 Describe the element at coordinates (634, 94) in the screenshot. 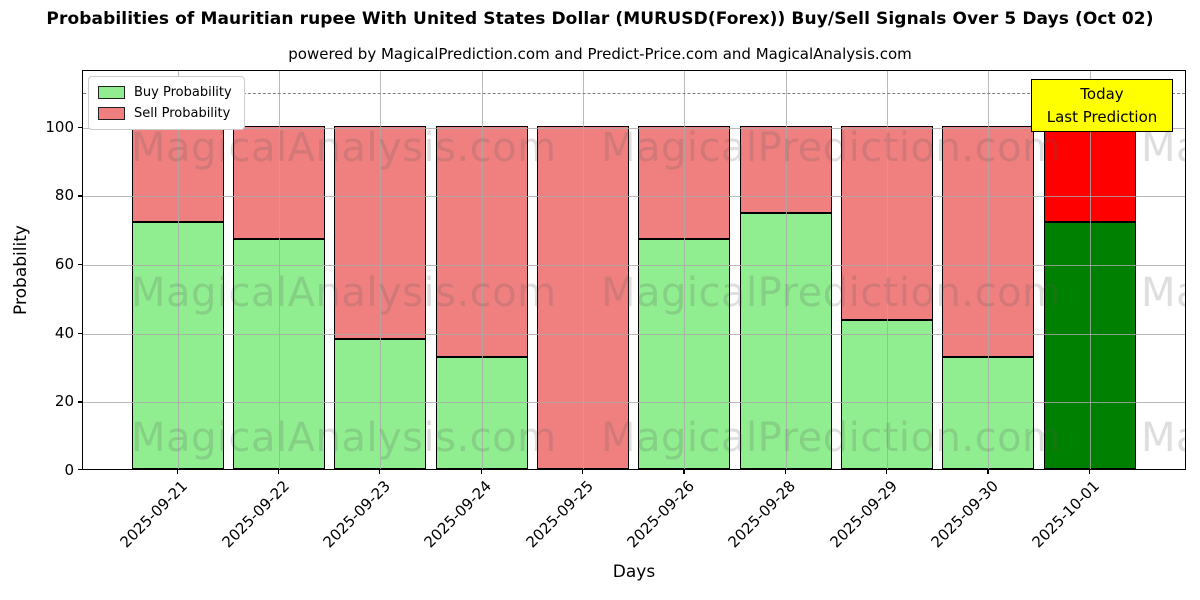

I see `upper-dashed-threshold-line` at that location.